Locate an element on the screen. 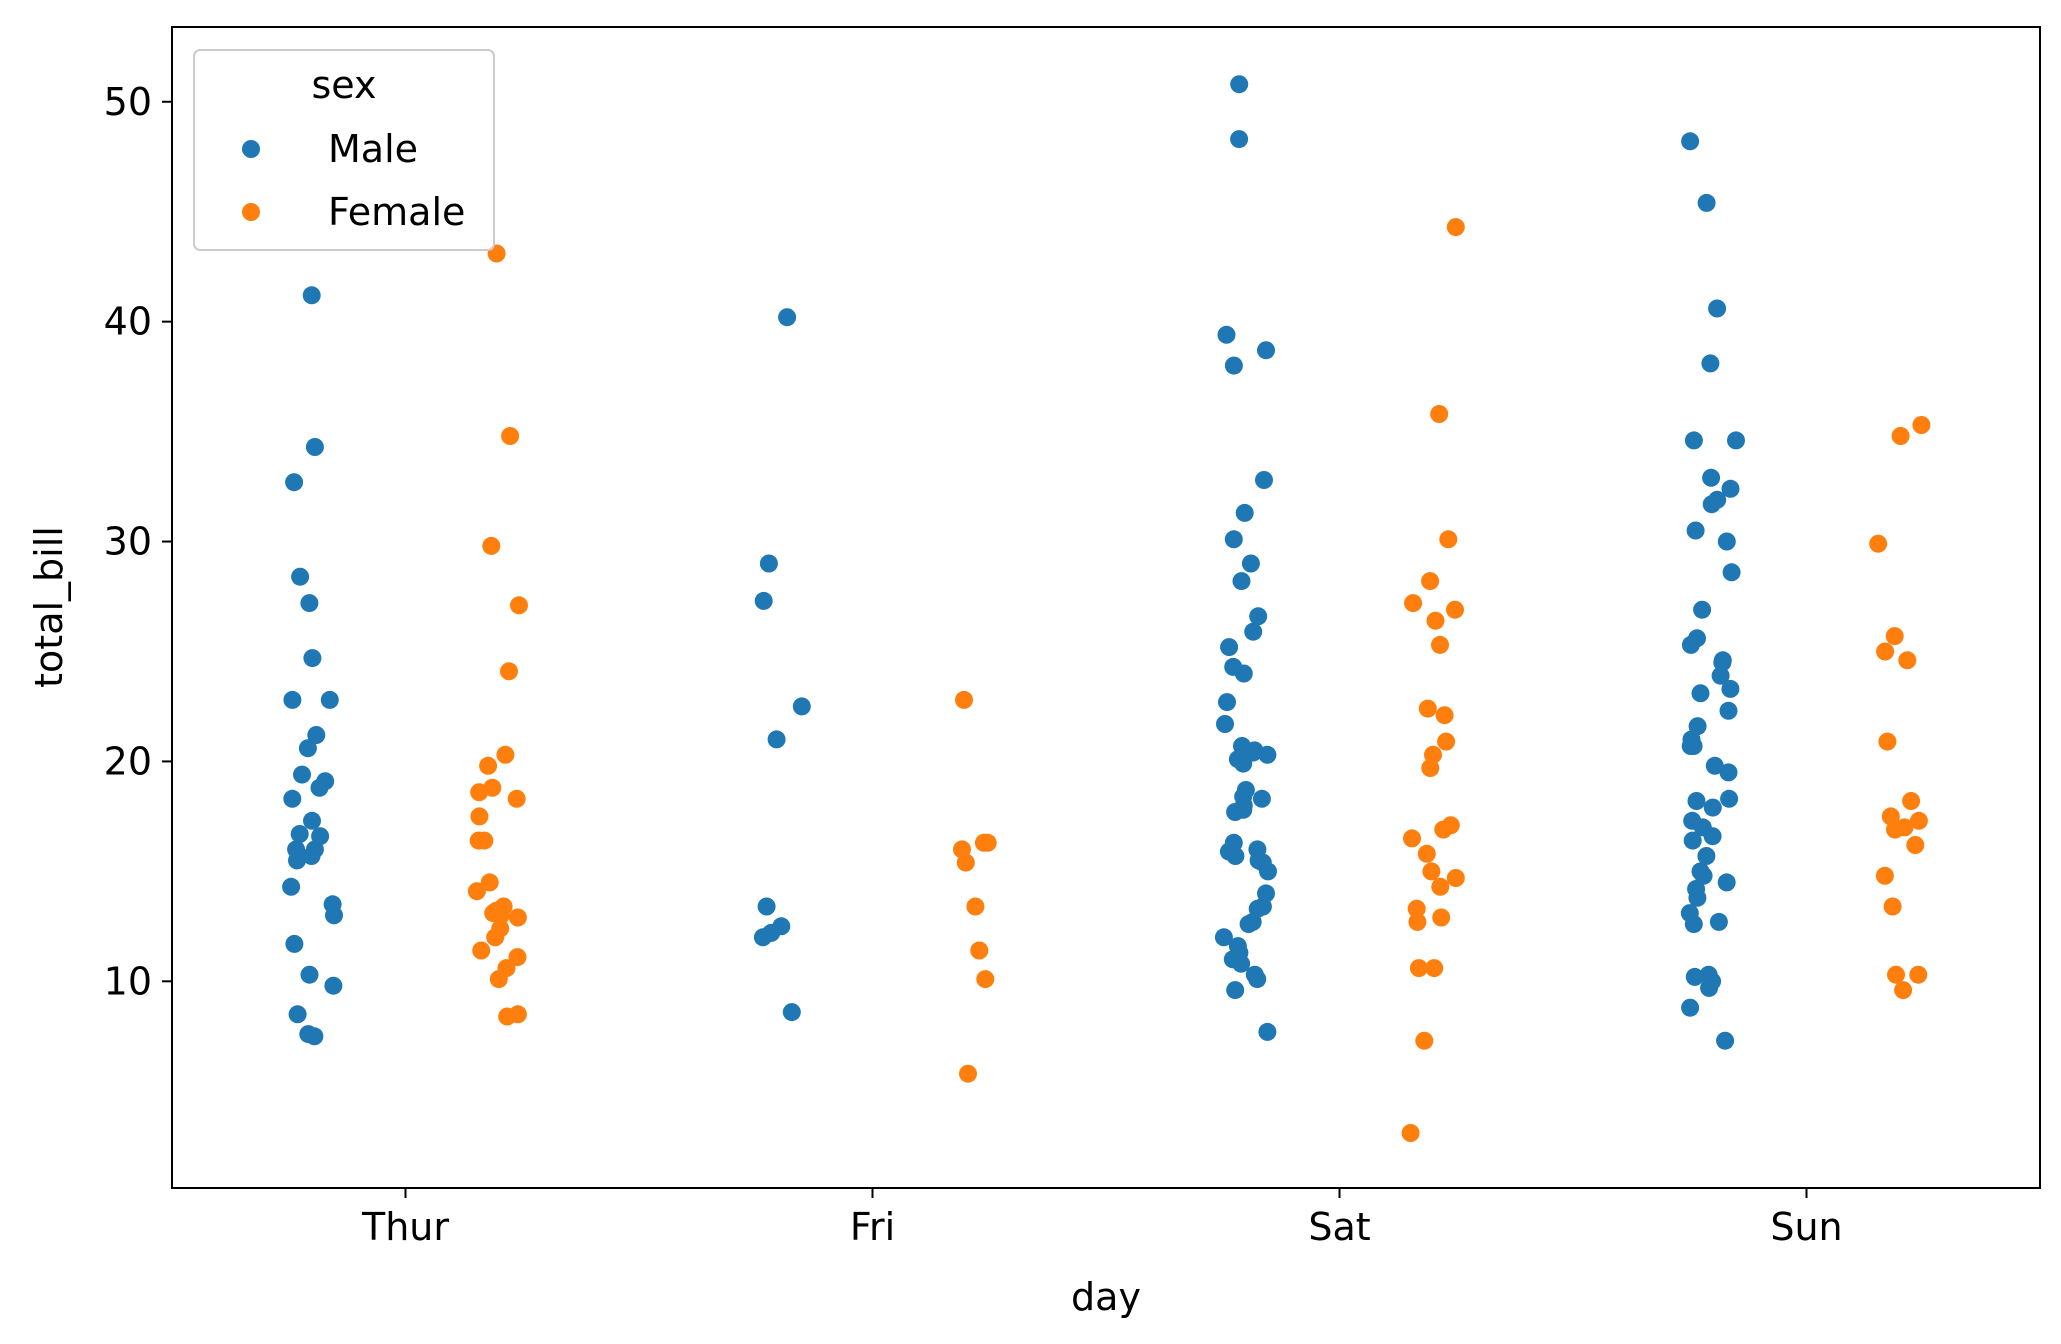 The height and width of the screenshot is (1344, 2061). y-tick-label: 10 is located at coordinates (128, 981).